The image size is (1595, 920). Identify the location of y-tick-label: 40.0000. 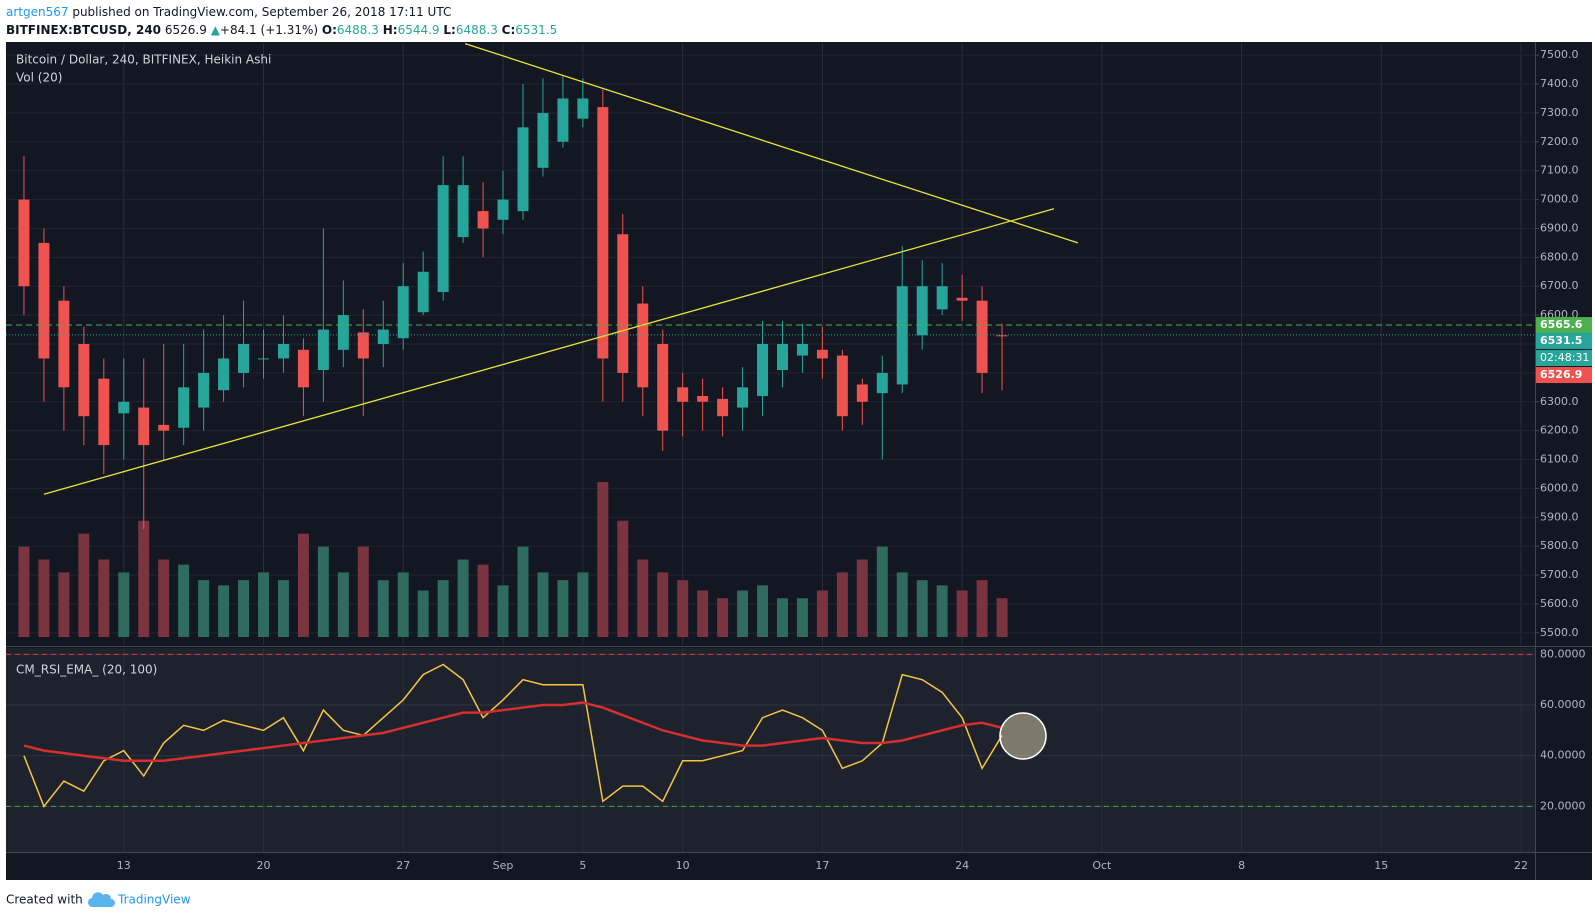
(1563, 755).